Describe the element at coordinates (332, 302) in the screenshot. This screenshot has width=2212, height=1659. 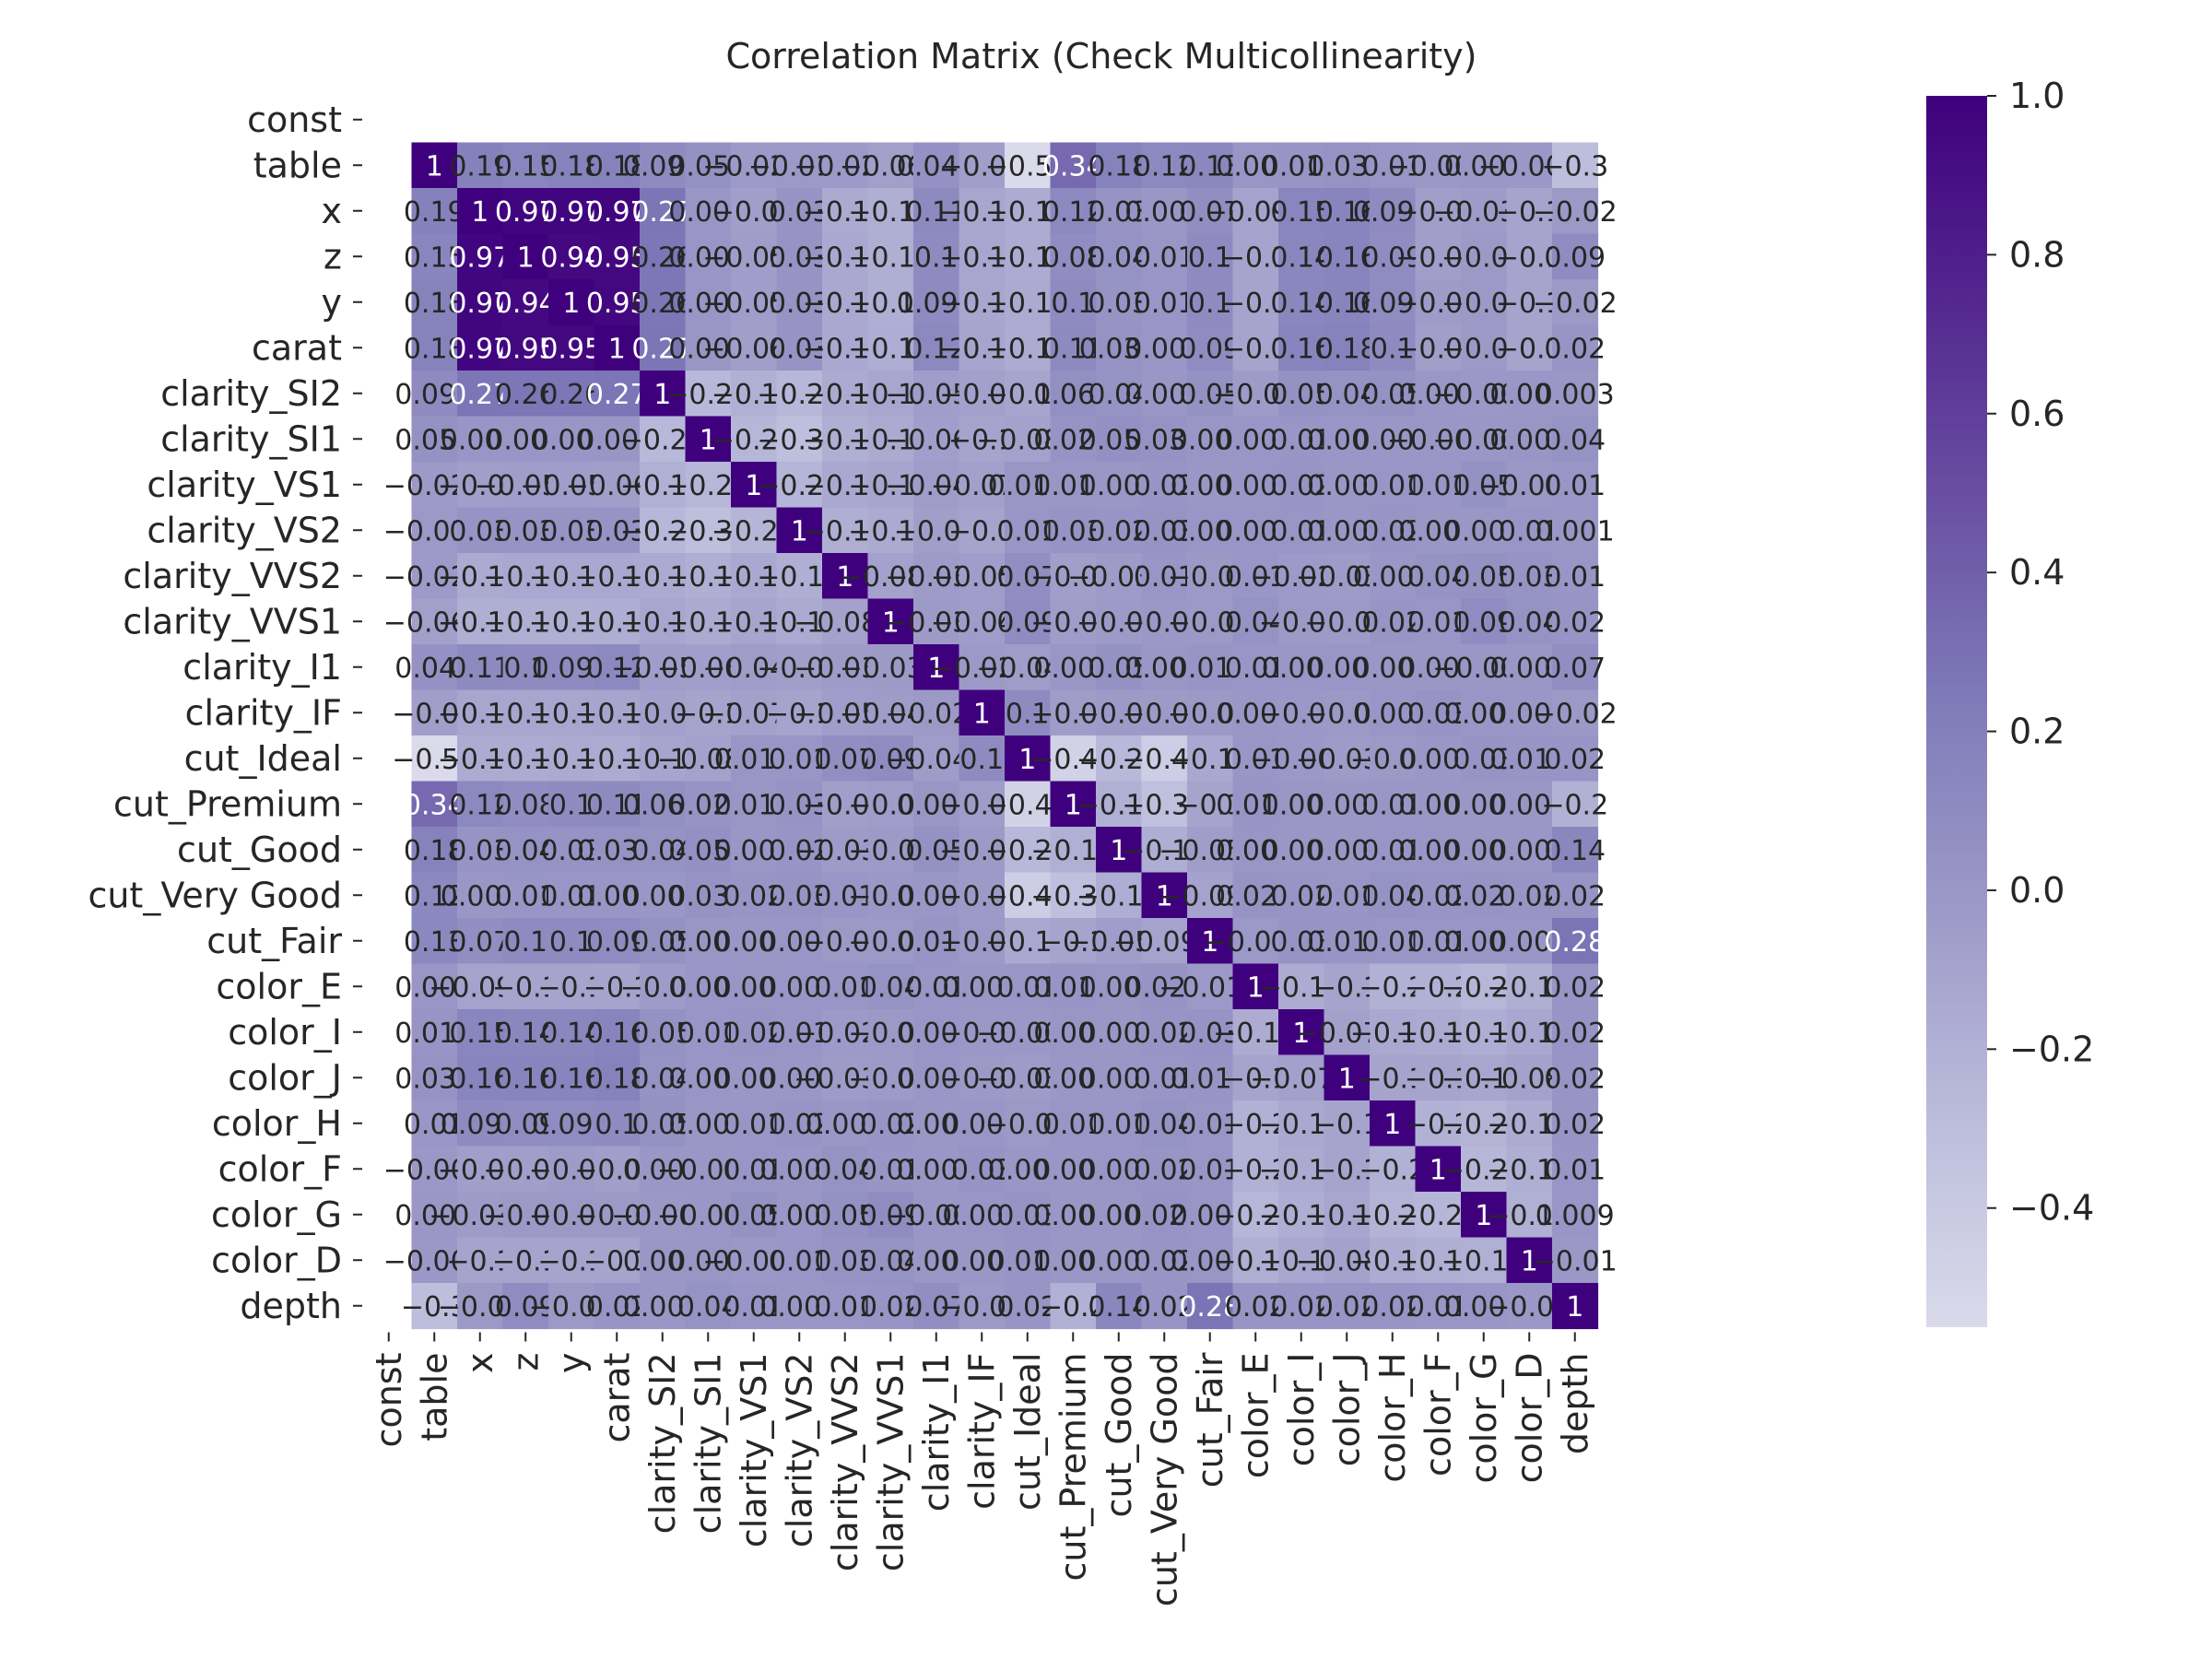
I see `row-label: y` at that location.